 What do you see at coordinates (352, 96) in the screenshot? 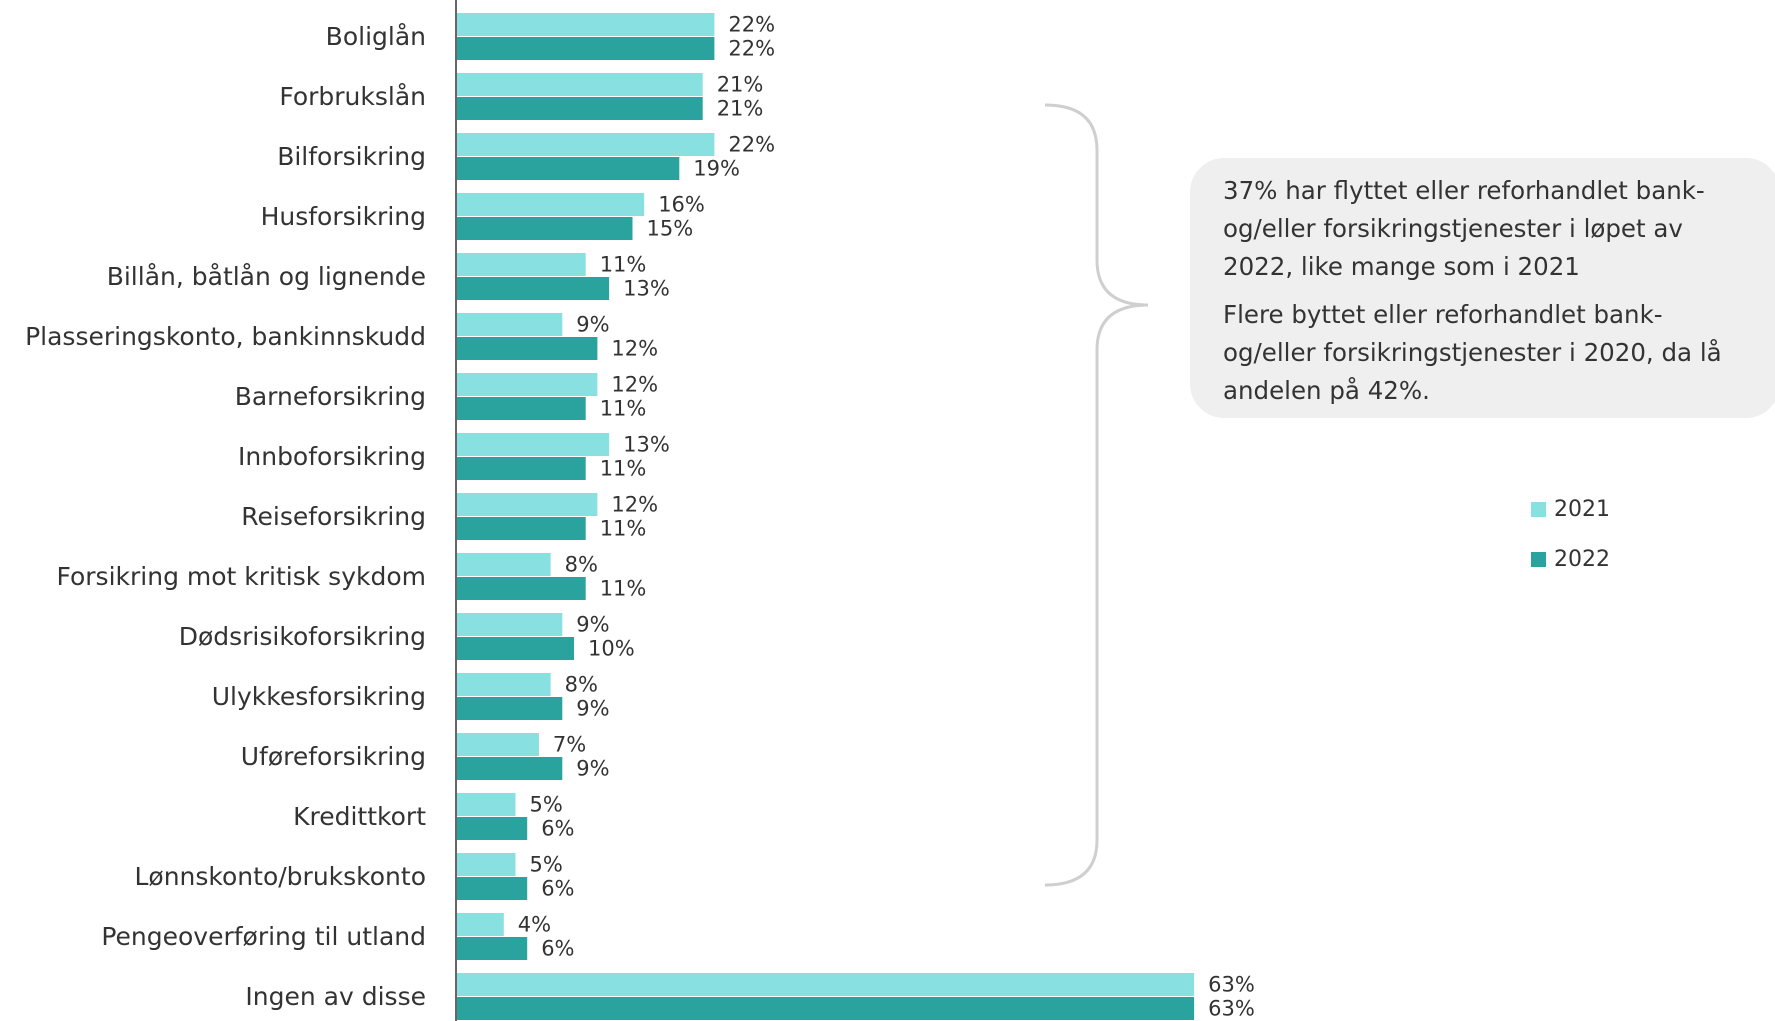
I see `category-label-1: Forbrukslån` at bounding box center [352, 96].